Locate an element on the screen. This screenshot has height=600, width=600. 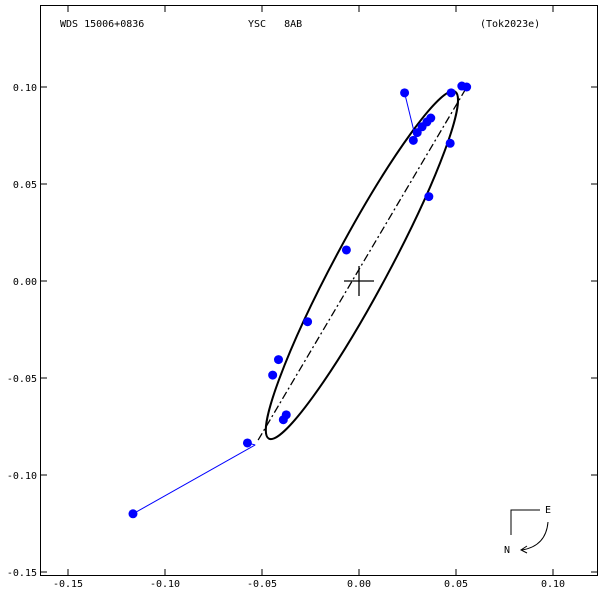
compass-rotation-arrow is located at coordinates (535, 536).